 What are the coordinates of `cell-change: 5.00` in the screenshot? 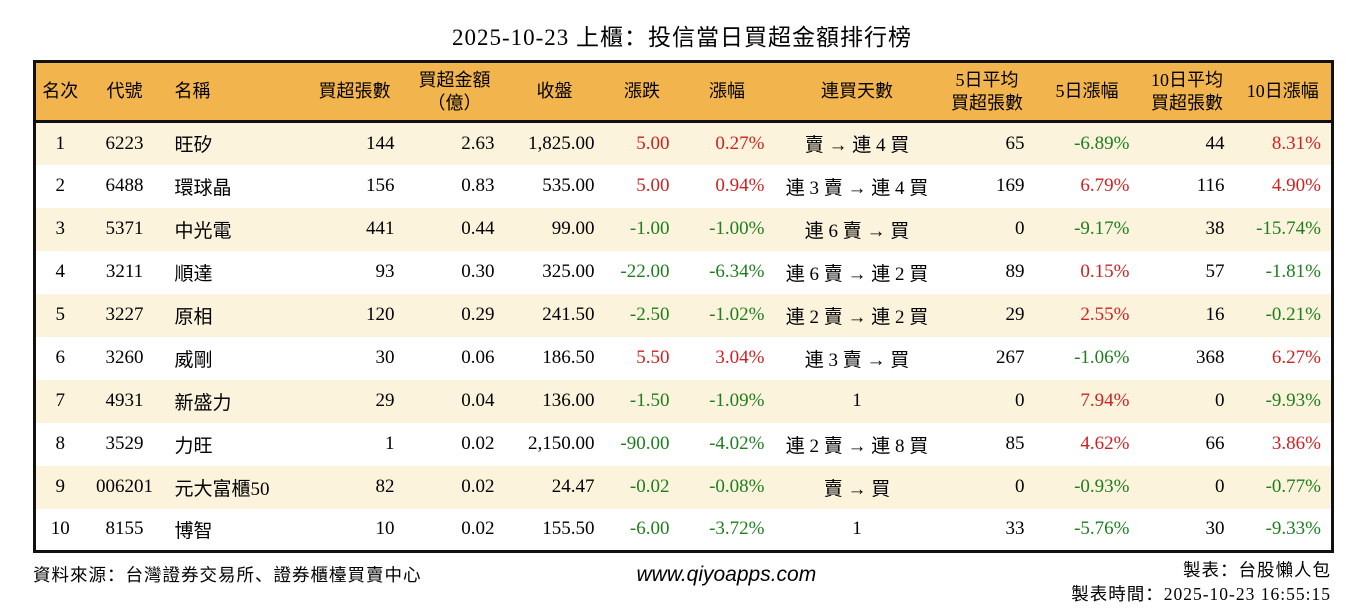 It's located at (653, 143).